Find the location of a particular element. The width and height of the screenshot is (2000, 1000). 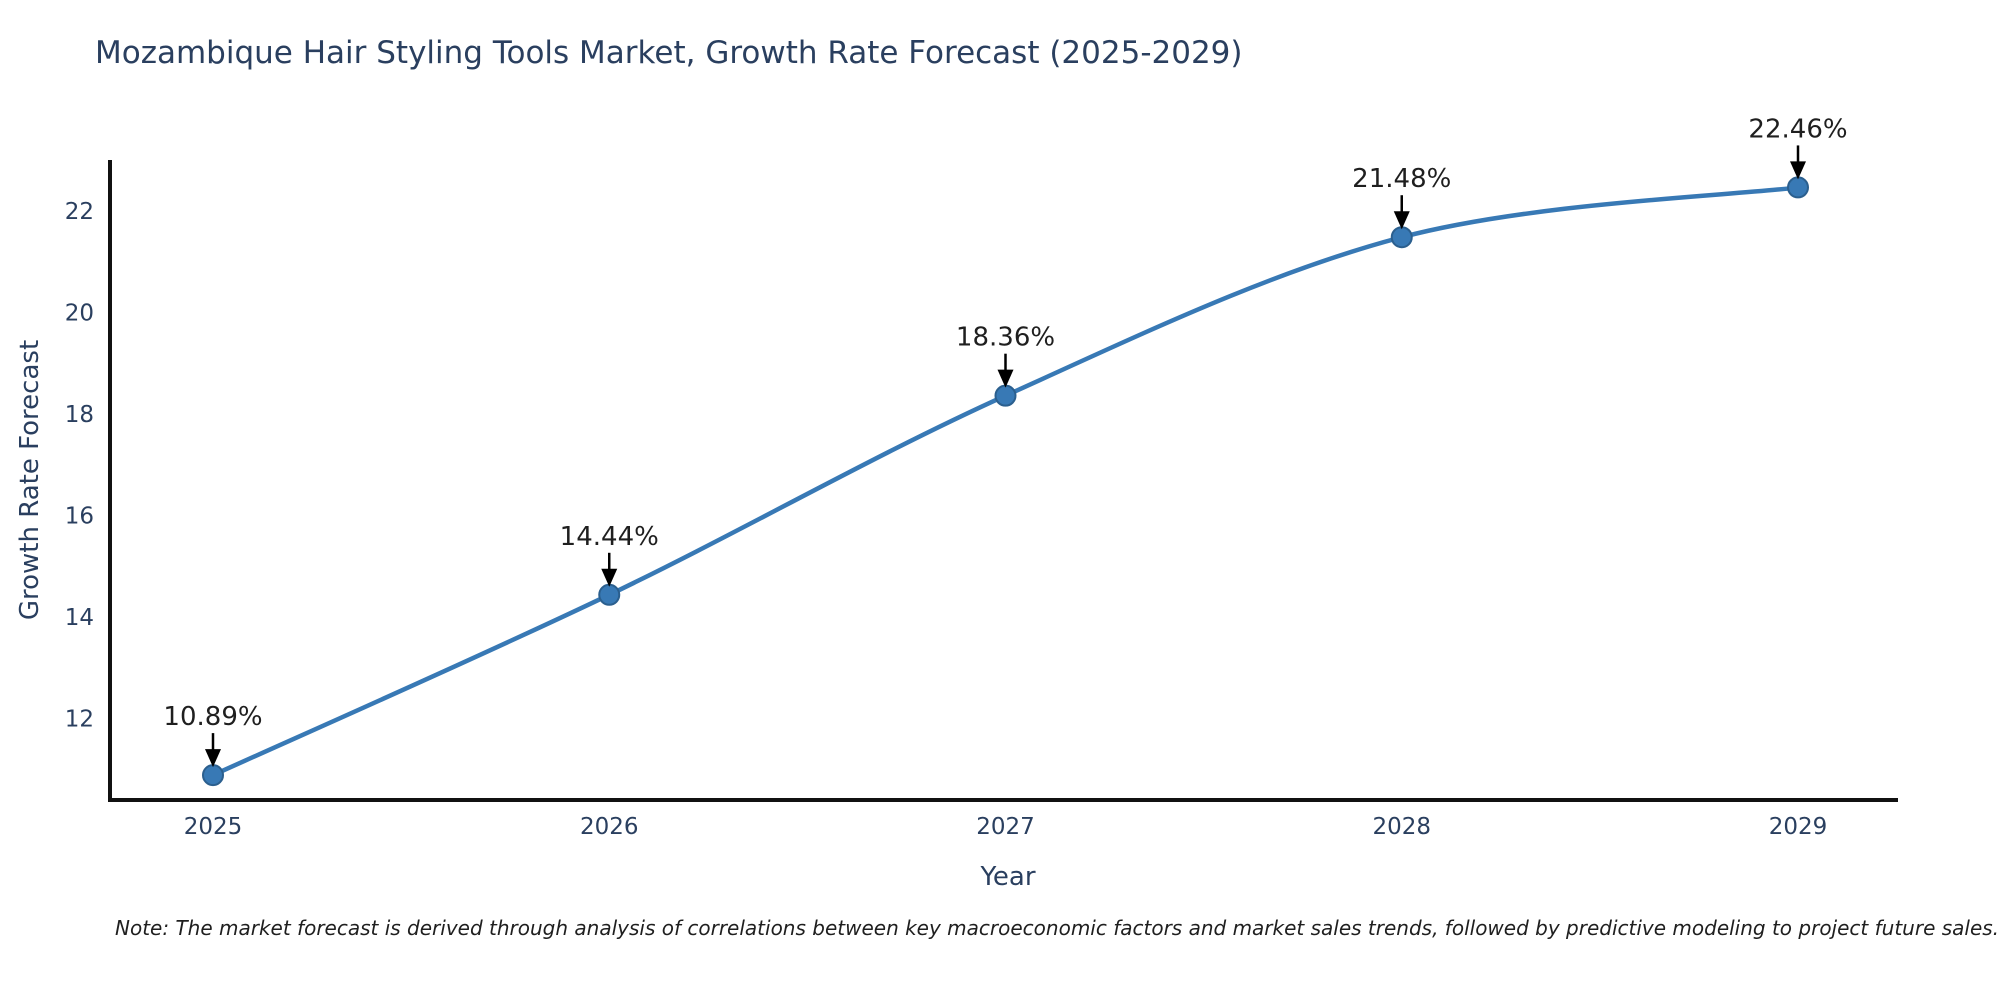

y-tick-label: 12 is located at coordinates (79, 720).